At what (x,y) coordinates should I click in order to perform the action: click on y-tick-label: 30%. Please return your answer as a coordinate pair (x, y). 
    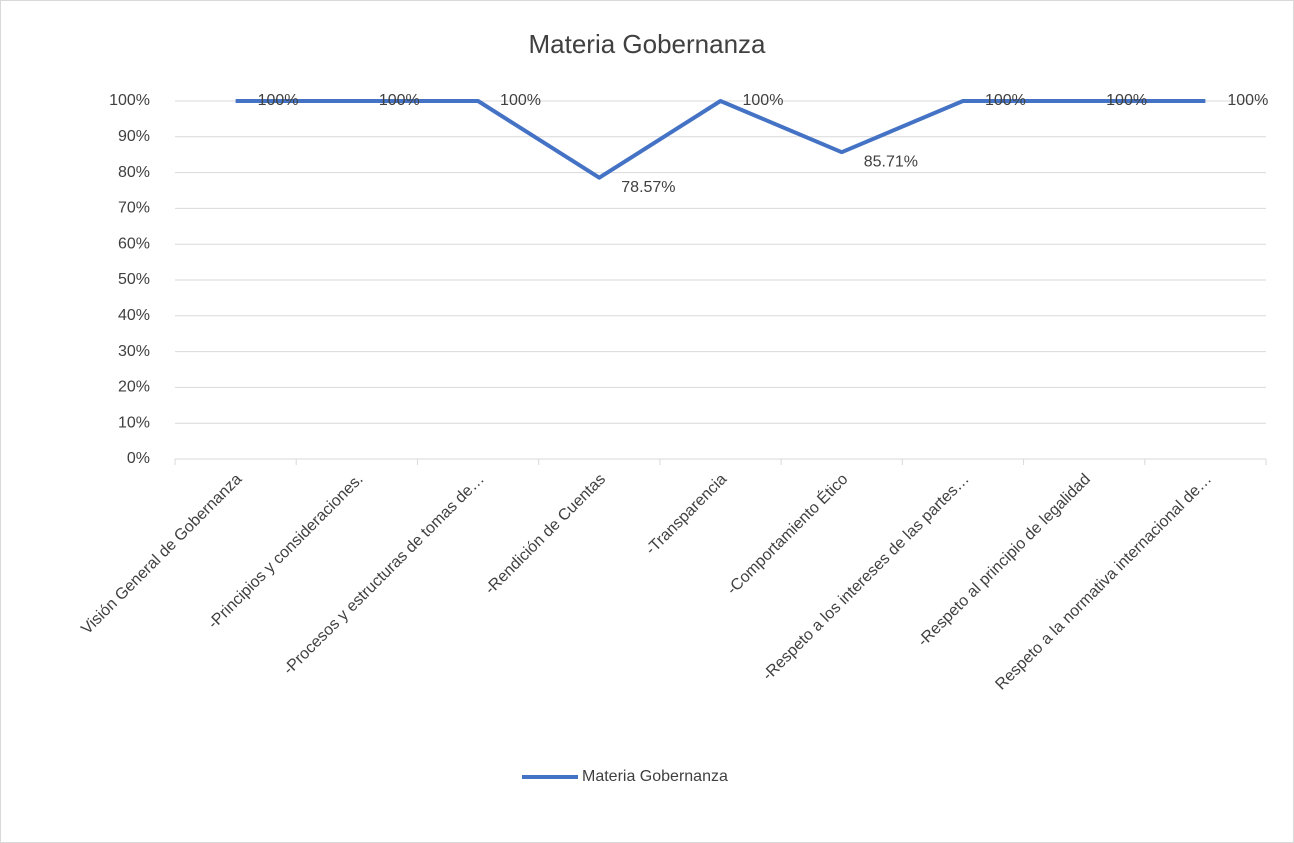
    Looking at the image, I should click on (134, 351).